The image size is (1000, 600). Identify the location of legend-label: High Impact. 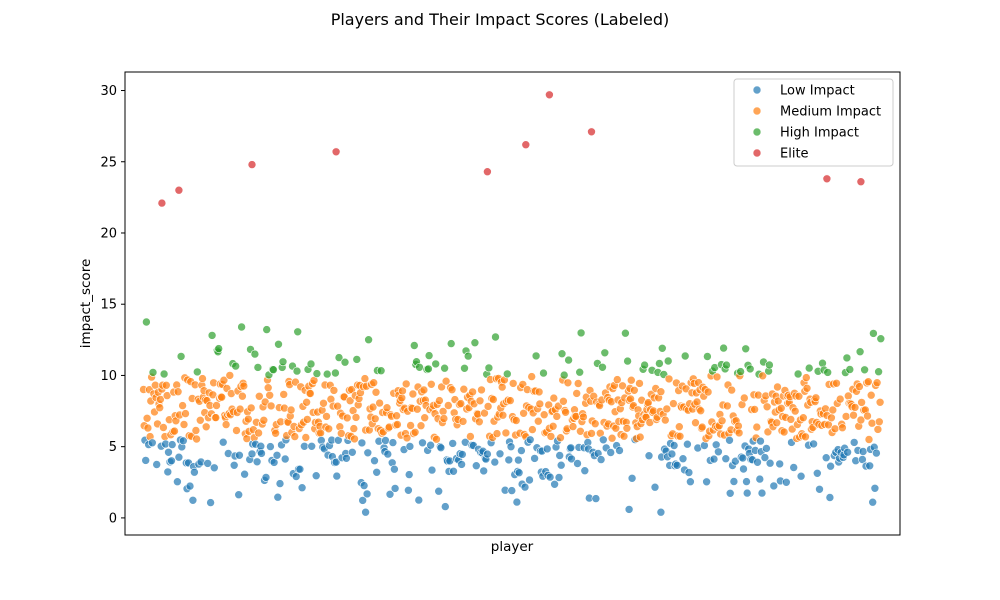
(819, 133).